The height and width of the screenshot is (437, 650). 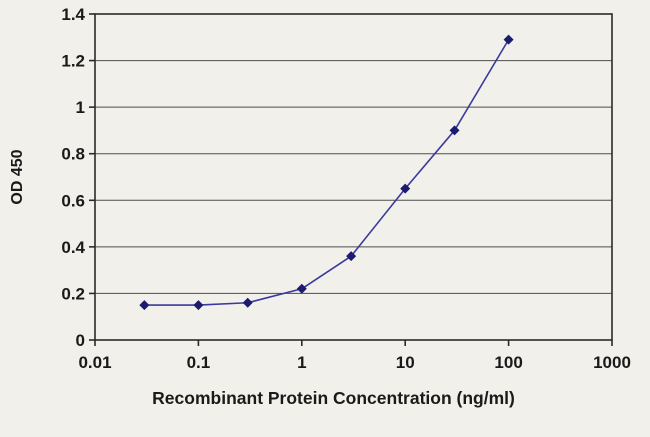 What do you see at coordinates (73, 200) in the screenshot?
I see `y-tick-label: 0.6` at bounding box center [73, 200].